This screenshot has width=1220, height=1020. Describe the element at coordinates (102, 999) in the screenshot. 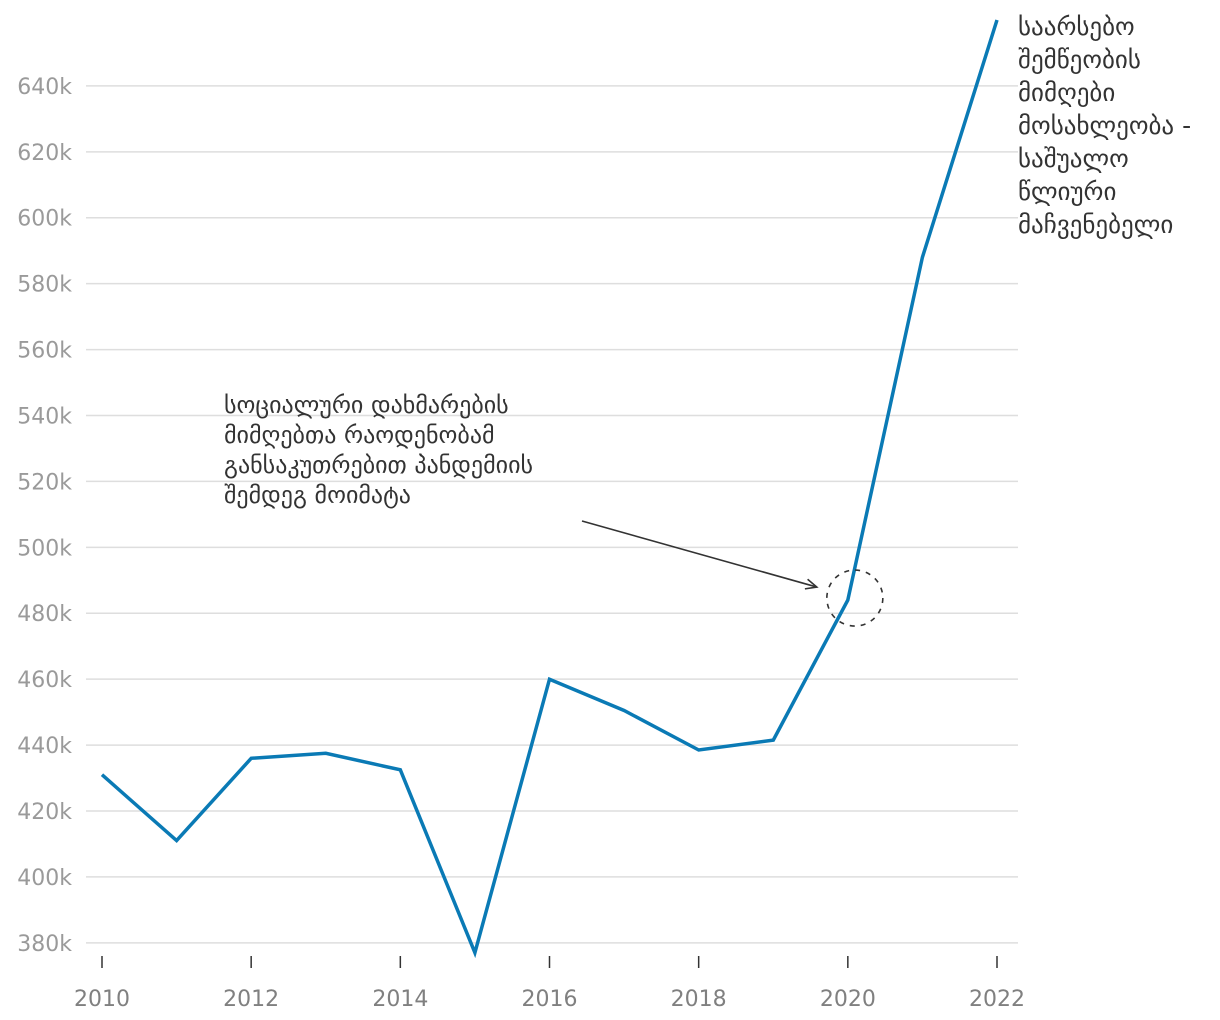

I see `x-tick-label: 2010` at that location.